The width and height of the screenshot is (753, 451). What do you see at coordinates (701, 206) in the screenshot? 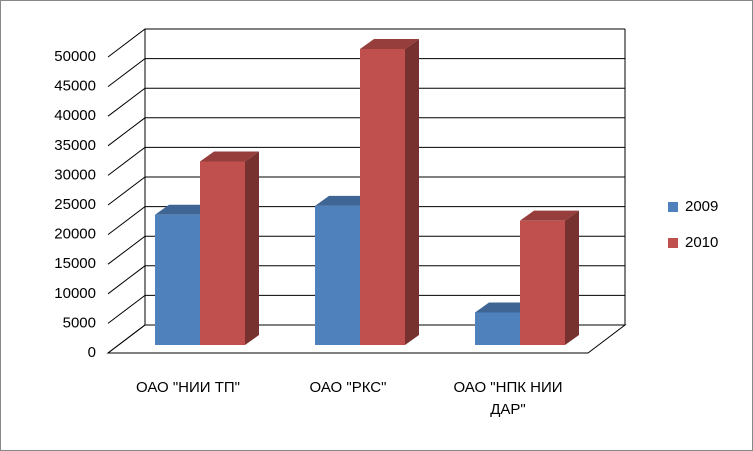
I see `legend-label: 2009` at bounding box center [701, 206].